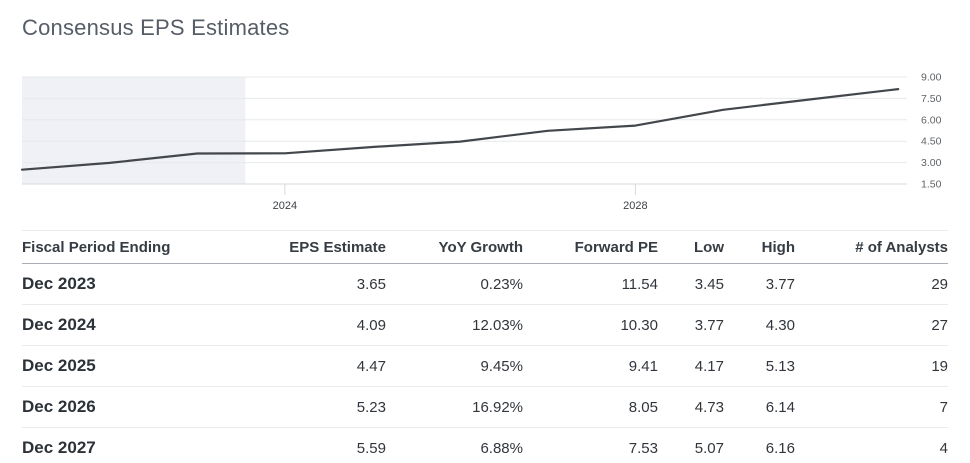 The image size is (970, 463). What do you see at coordinates (709, 247) in the screenshot?
I see `column-header-low: Low` at bounding box center [709, 247].